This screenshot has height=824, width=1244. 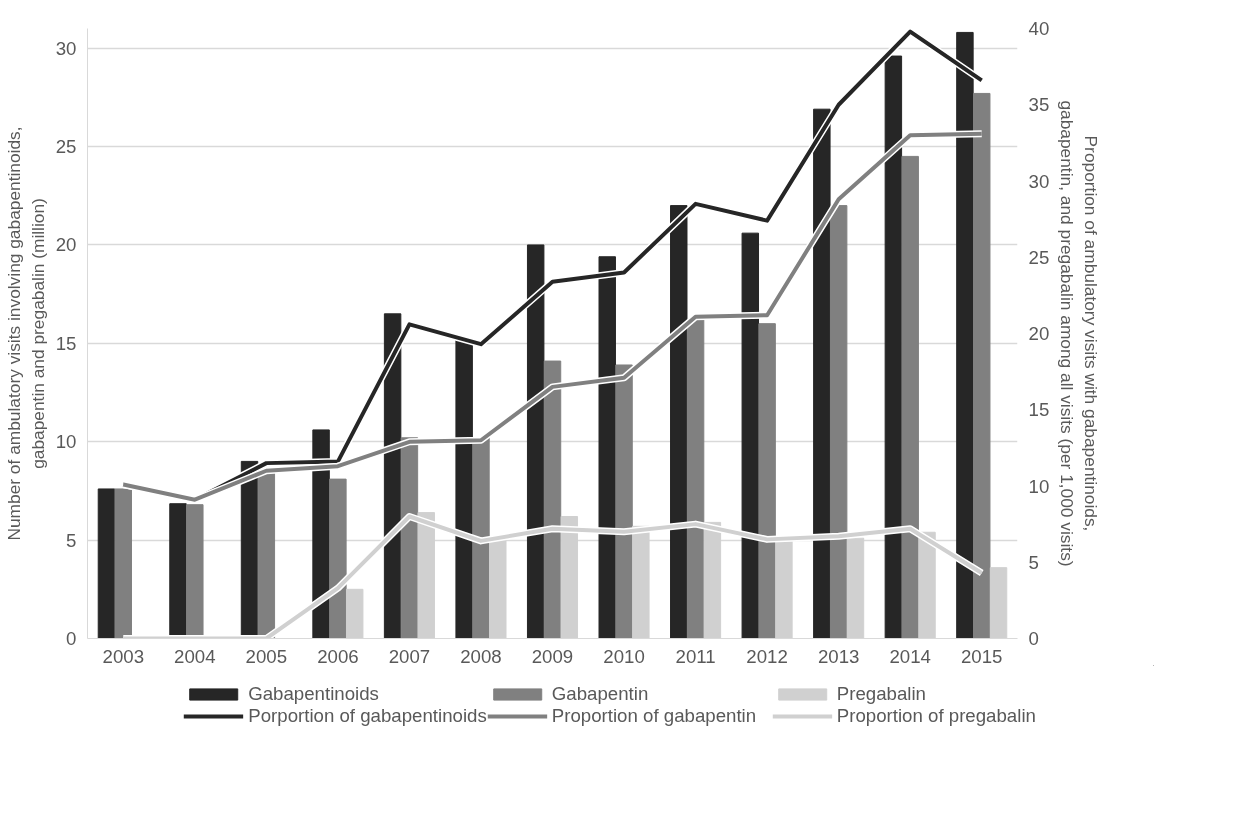 What do you see at coordinates (695, 656) in the screenshot?
I see `x-tick-label: 2011` at bounding box center [695, 656].